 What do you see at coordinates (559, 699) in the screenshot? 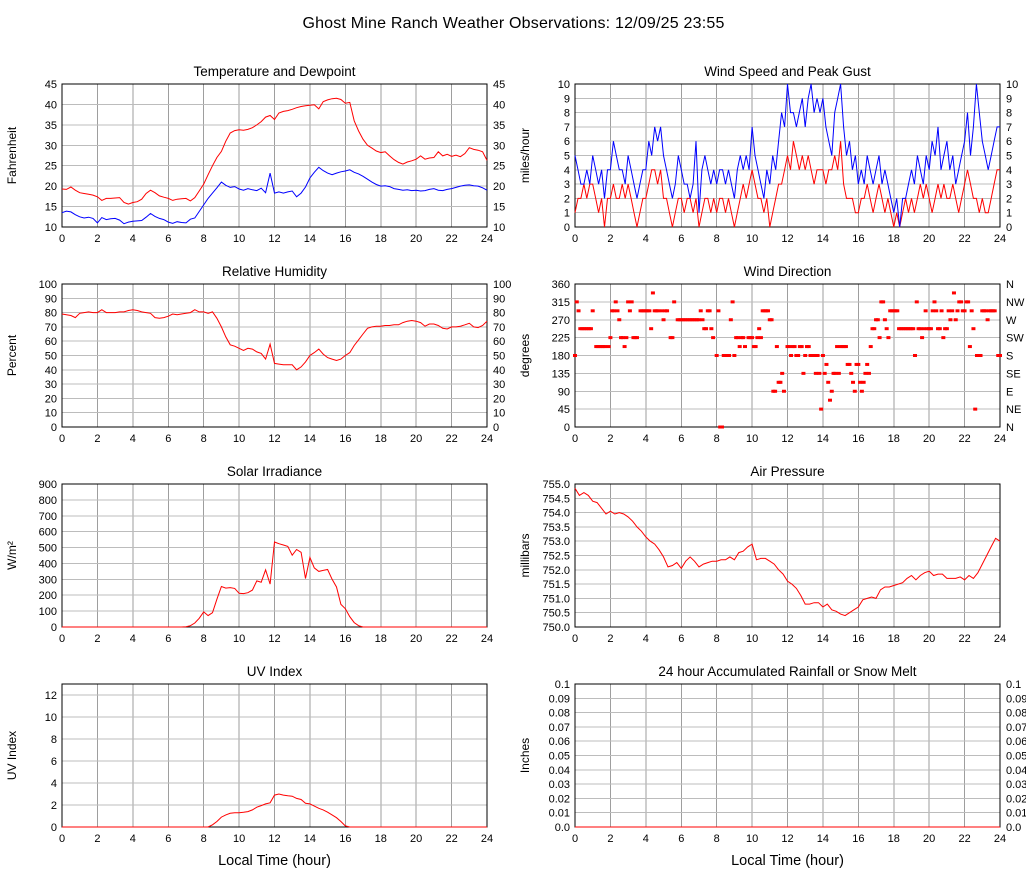
I see `svg-text: 0.09` at bounding box center [559, 699].